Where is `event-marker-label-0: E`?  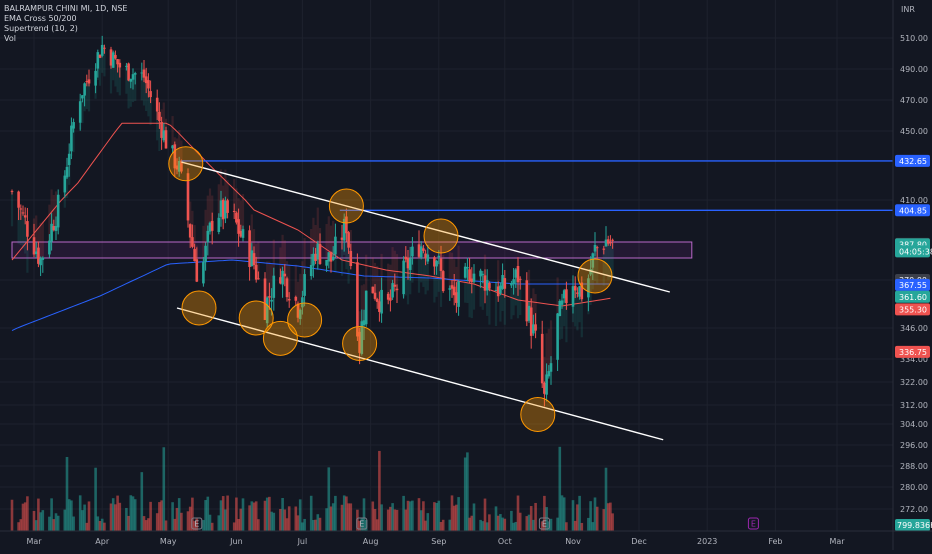 event-marker-label-0: E is located at coordinates (196, 524).